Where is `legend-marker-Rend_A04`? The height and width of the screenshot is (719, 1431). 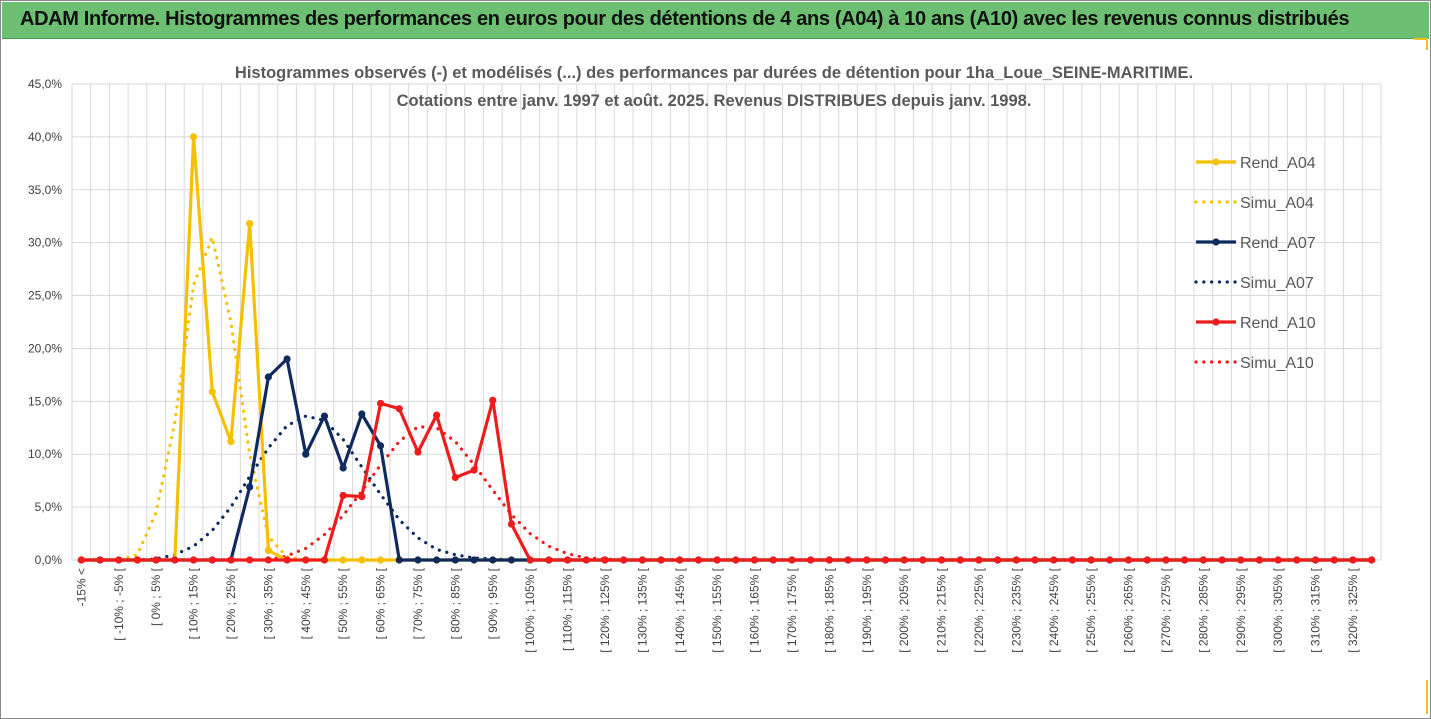 legend-marker-Rend_A04 is located at coordinates (1216, 162).